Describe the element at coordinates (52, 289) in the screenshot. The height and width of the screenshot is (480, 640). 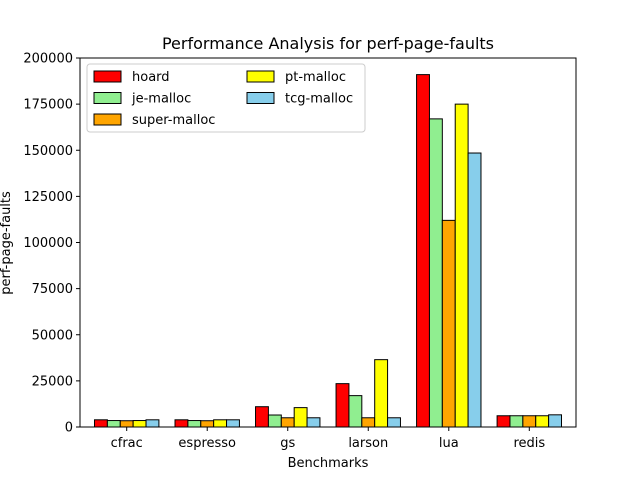
I see `y-tick-label: 75000` at that location.